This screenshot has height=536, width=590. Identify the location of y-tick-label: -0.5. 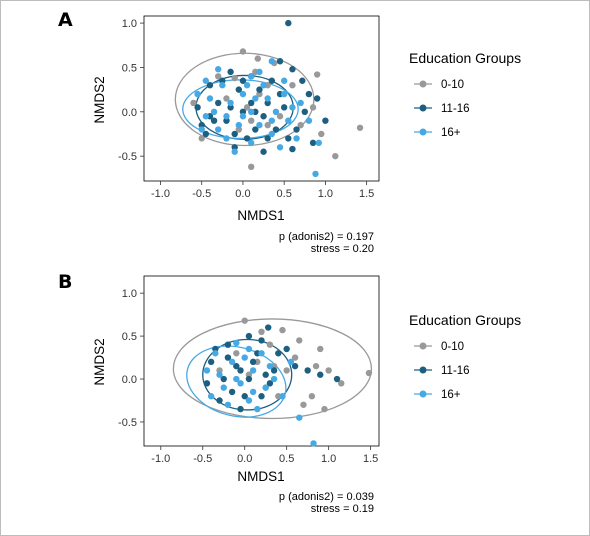
(127, 157).